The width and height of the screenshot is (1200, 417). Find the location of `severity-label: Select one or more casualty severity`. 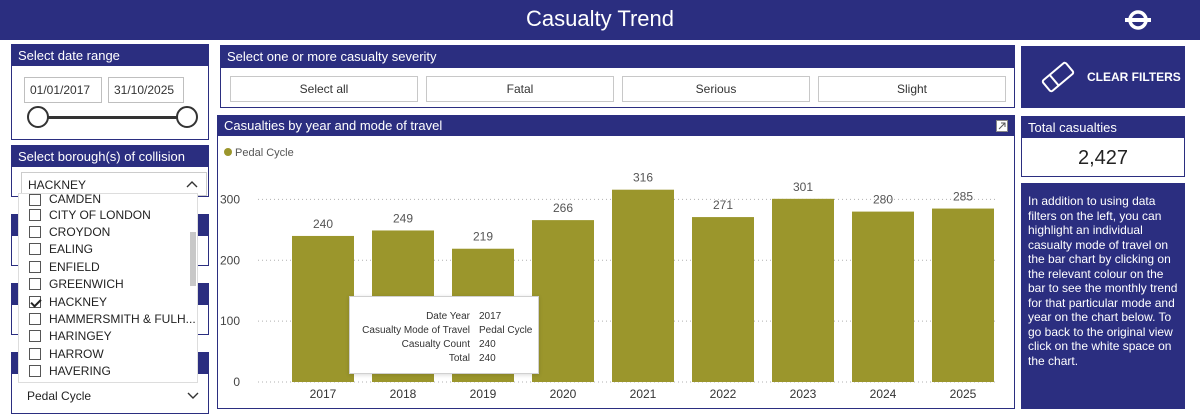

severity-label: Select one or more casualty severity is located at coordinates (617, 57).